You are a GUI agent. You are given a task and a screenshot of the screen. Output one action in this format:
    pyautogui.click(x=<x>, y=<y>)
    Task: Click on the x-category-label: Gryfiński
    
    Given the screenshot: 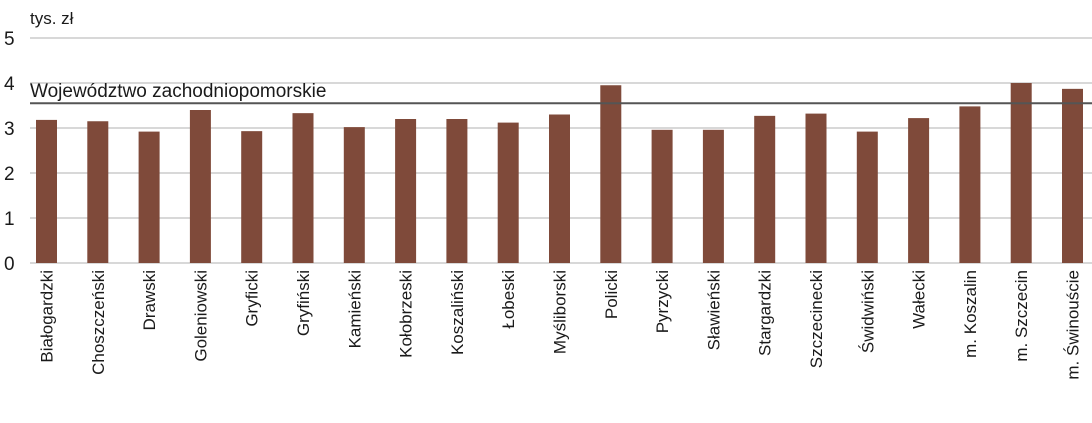 What is the action you would take?
    pyautogui.click(x=303, y=303)
    